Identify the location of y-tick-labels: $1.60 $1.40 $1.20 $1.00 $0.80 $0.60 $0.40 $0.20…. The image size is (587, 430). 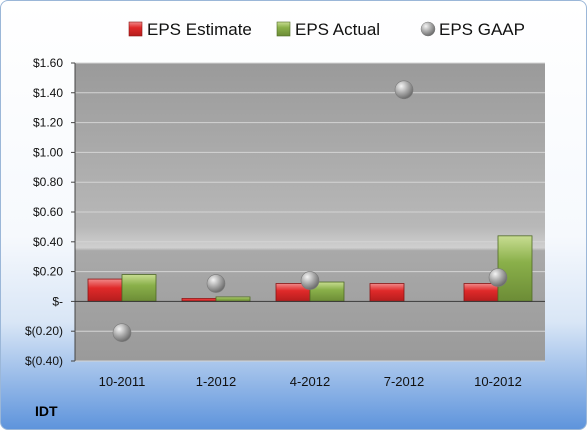
(50, 212).